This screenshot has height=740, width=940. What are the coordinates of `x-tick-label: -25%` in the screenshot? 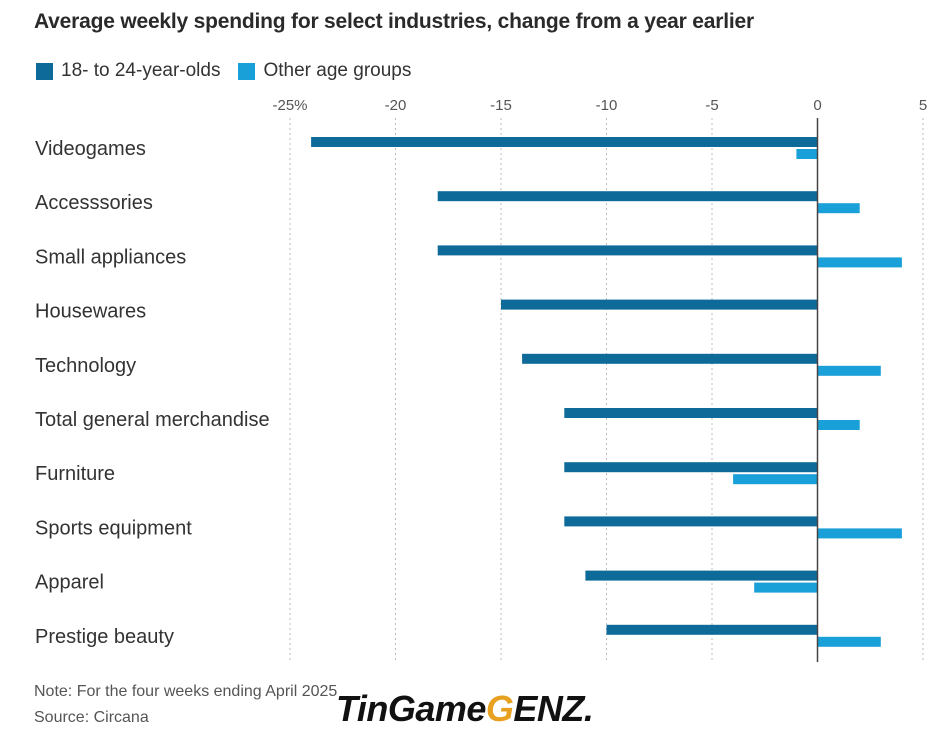 It's located at (289, 105).